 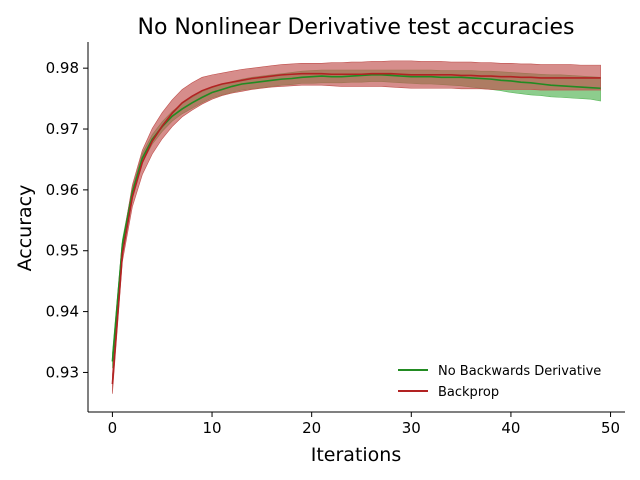 What do you see at coordinates (62, 129) in the screenshot?
I see `y-tick-label: 0.97` at bounding box center [62, 129].